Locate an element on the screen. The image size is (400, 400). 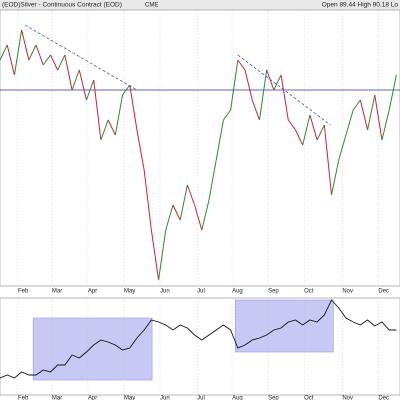
header-bar is located at coordinates (200, 5).